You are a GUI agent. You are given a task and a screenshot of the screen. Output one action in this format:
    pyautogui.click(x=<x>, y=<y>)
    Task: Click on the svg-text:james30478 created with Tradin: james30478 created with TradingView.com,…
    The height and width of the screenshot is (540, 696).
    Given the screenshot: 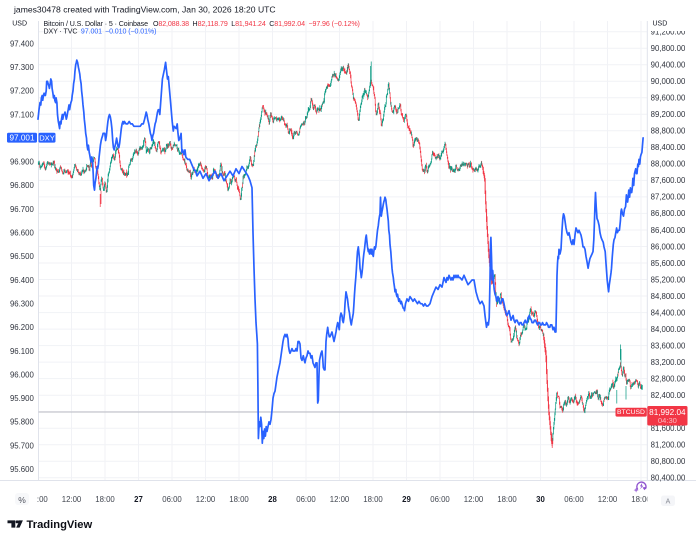 What is the action you would take?
    pyautogui.click(x=144, y=9)
    